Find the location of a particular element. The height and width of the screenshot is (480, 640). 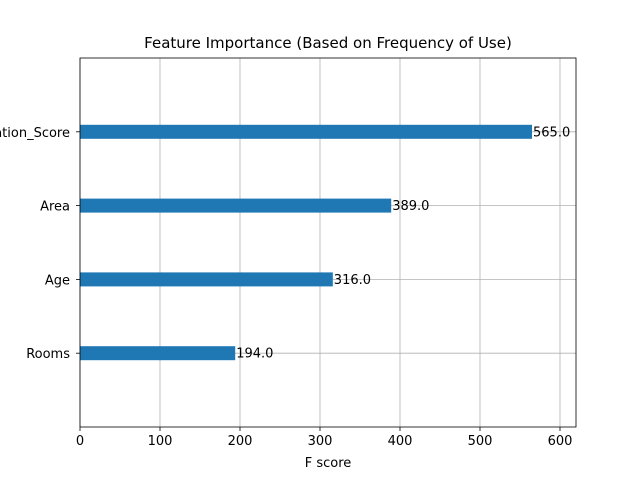

x-tick-label: 600 is located at coordinates (560, 441).